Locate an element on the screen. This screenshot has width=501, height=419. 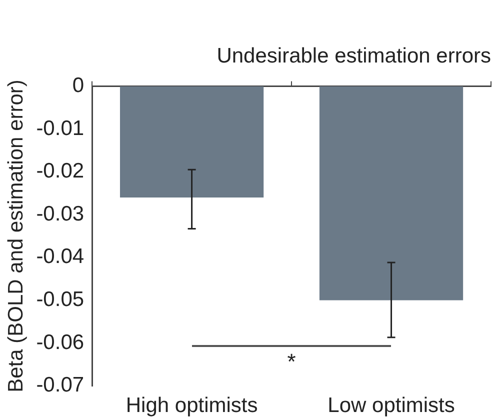
y-axis-title: Beta (BOLD and estimation error) is located at coordinates (16, 236).